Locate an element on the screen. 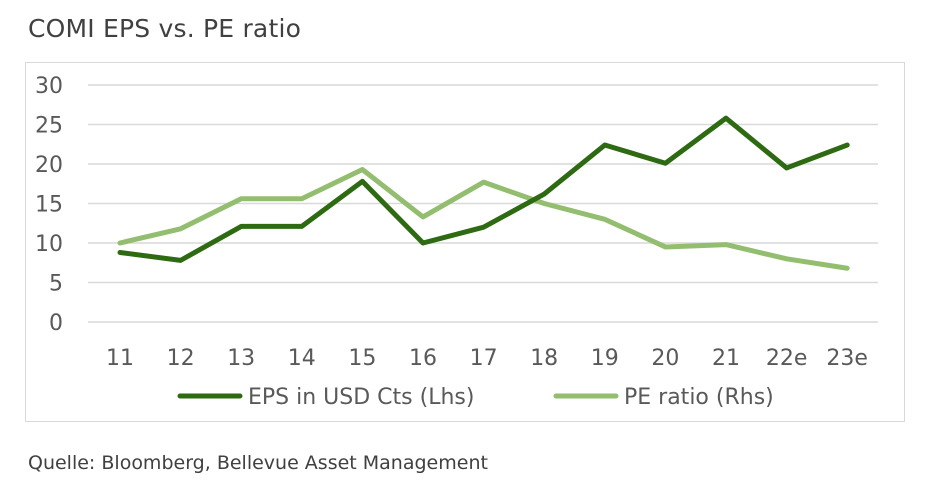 This screenshot has height=488, width=940. y-tick-label: 10 is located at coordinates (49, 244).